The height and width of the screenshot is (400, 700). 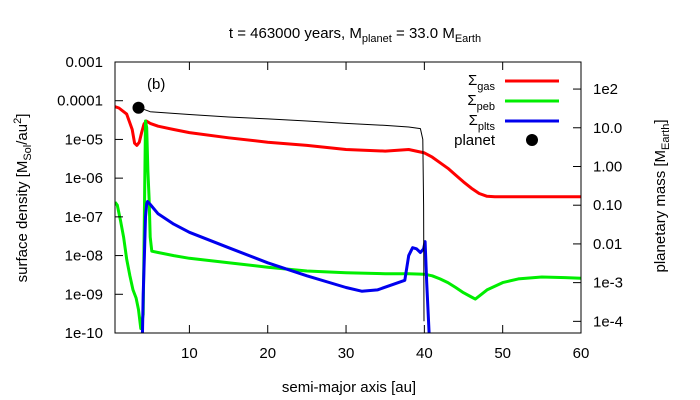 What do you see at coordinates (346, 353) in the screenshot?
I see `x-tick-label: 30` at bounding box center [346, 353].